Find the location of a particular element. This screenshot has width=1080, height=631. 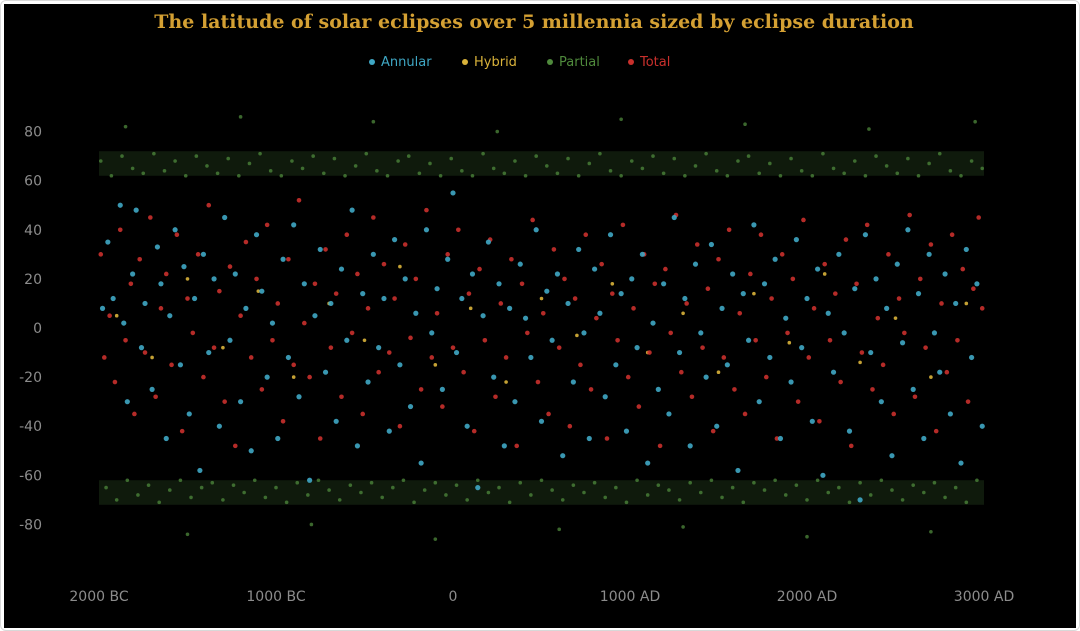

y-tick-label: -60 is located at coordinates (30, 476).